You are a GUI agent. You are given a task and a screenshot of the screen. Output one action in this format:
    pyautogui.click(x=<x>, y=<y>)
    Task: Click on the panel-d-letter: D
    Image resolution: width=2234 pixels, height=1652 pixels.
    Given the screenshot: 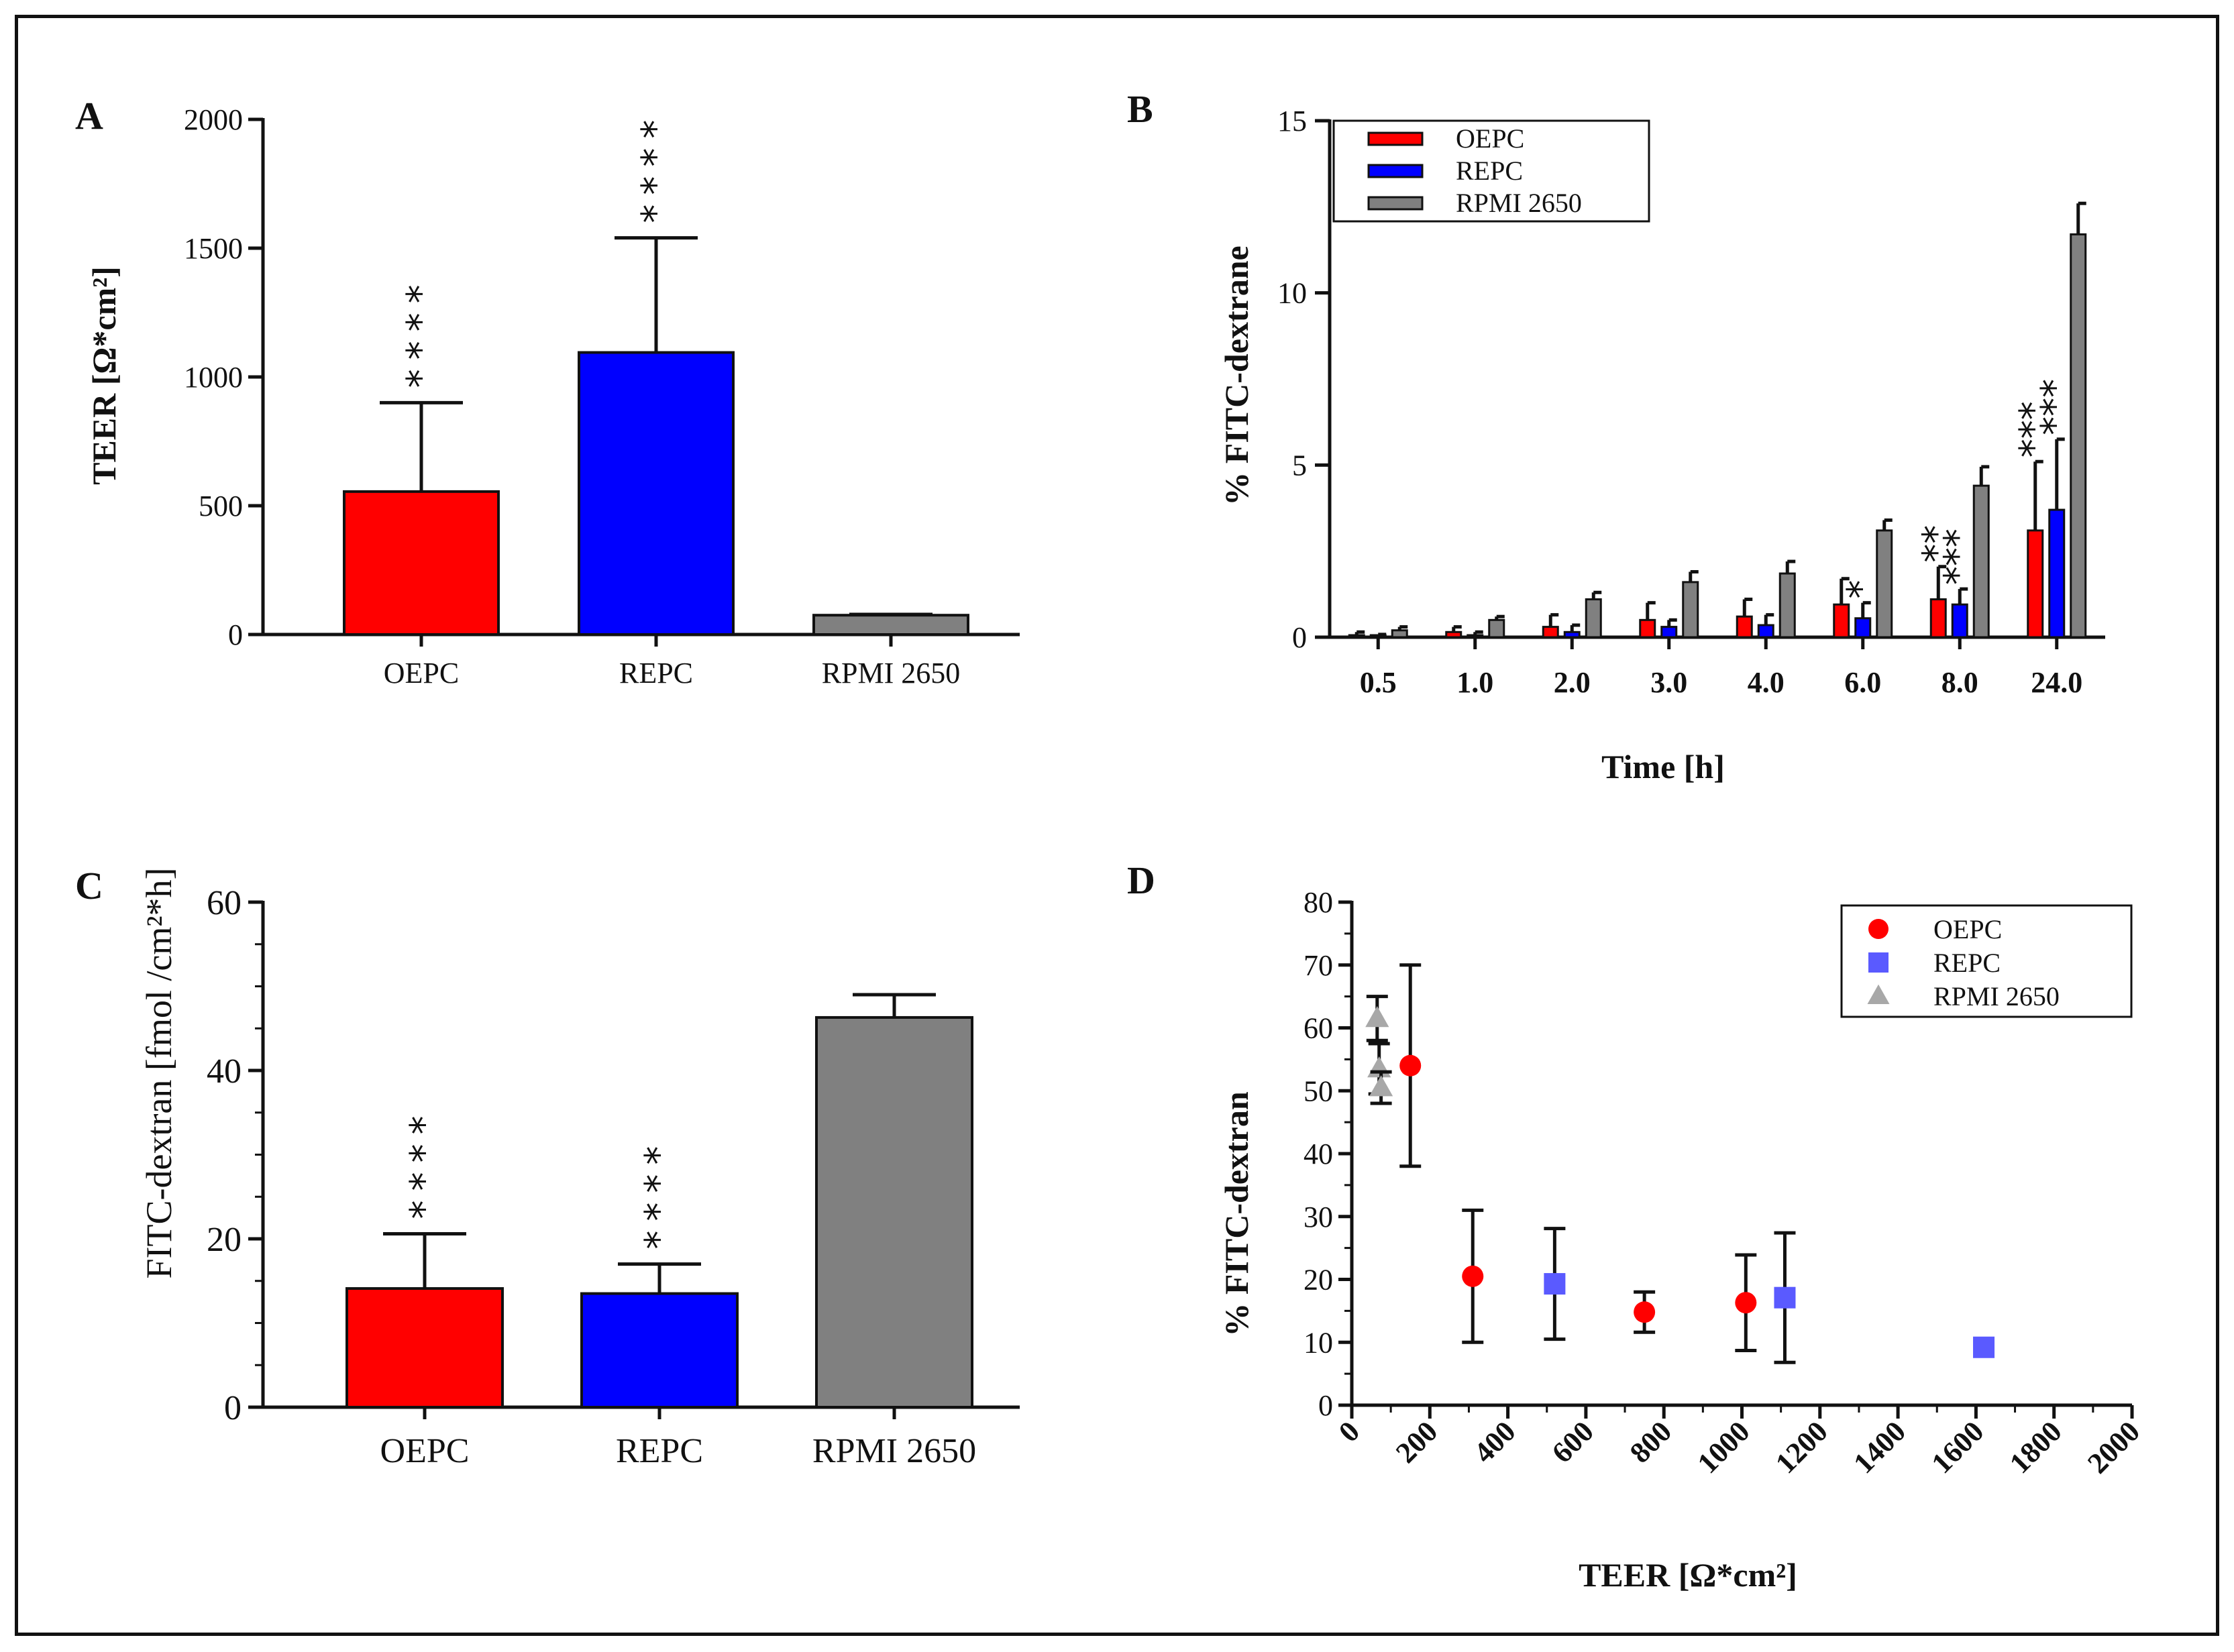 What is the action you would take?
    pyautogui.click(x=1141, y=880)
    